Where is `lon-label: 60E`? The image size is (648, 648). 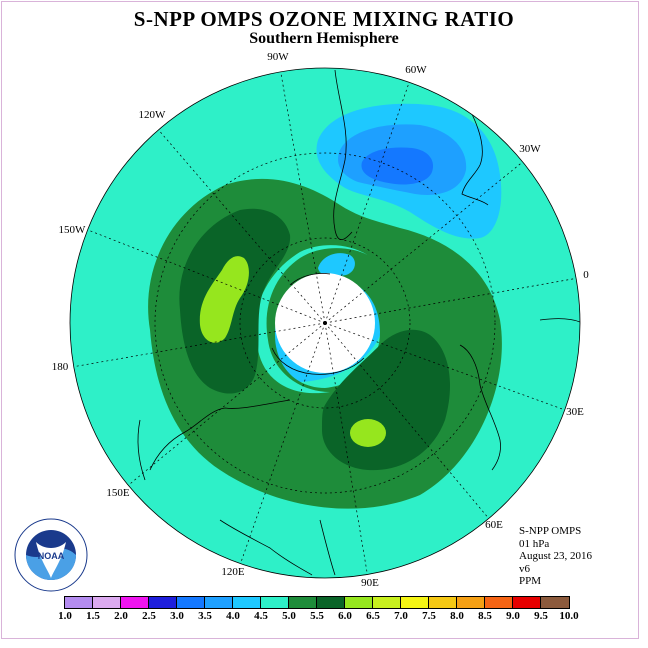
lon-label: 60E is located at coordinates (494, 525).